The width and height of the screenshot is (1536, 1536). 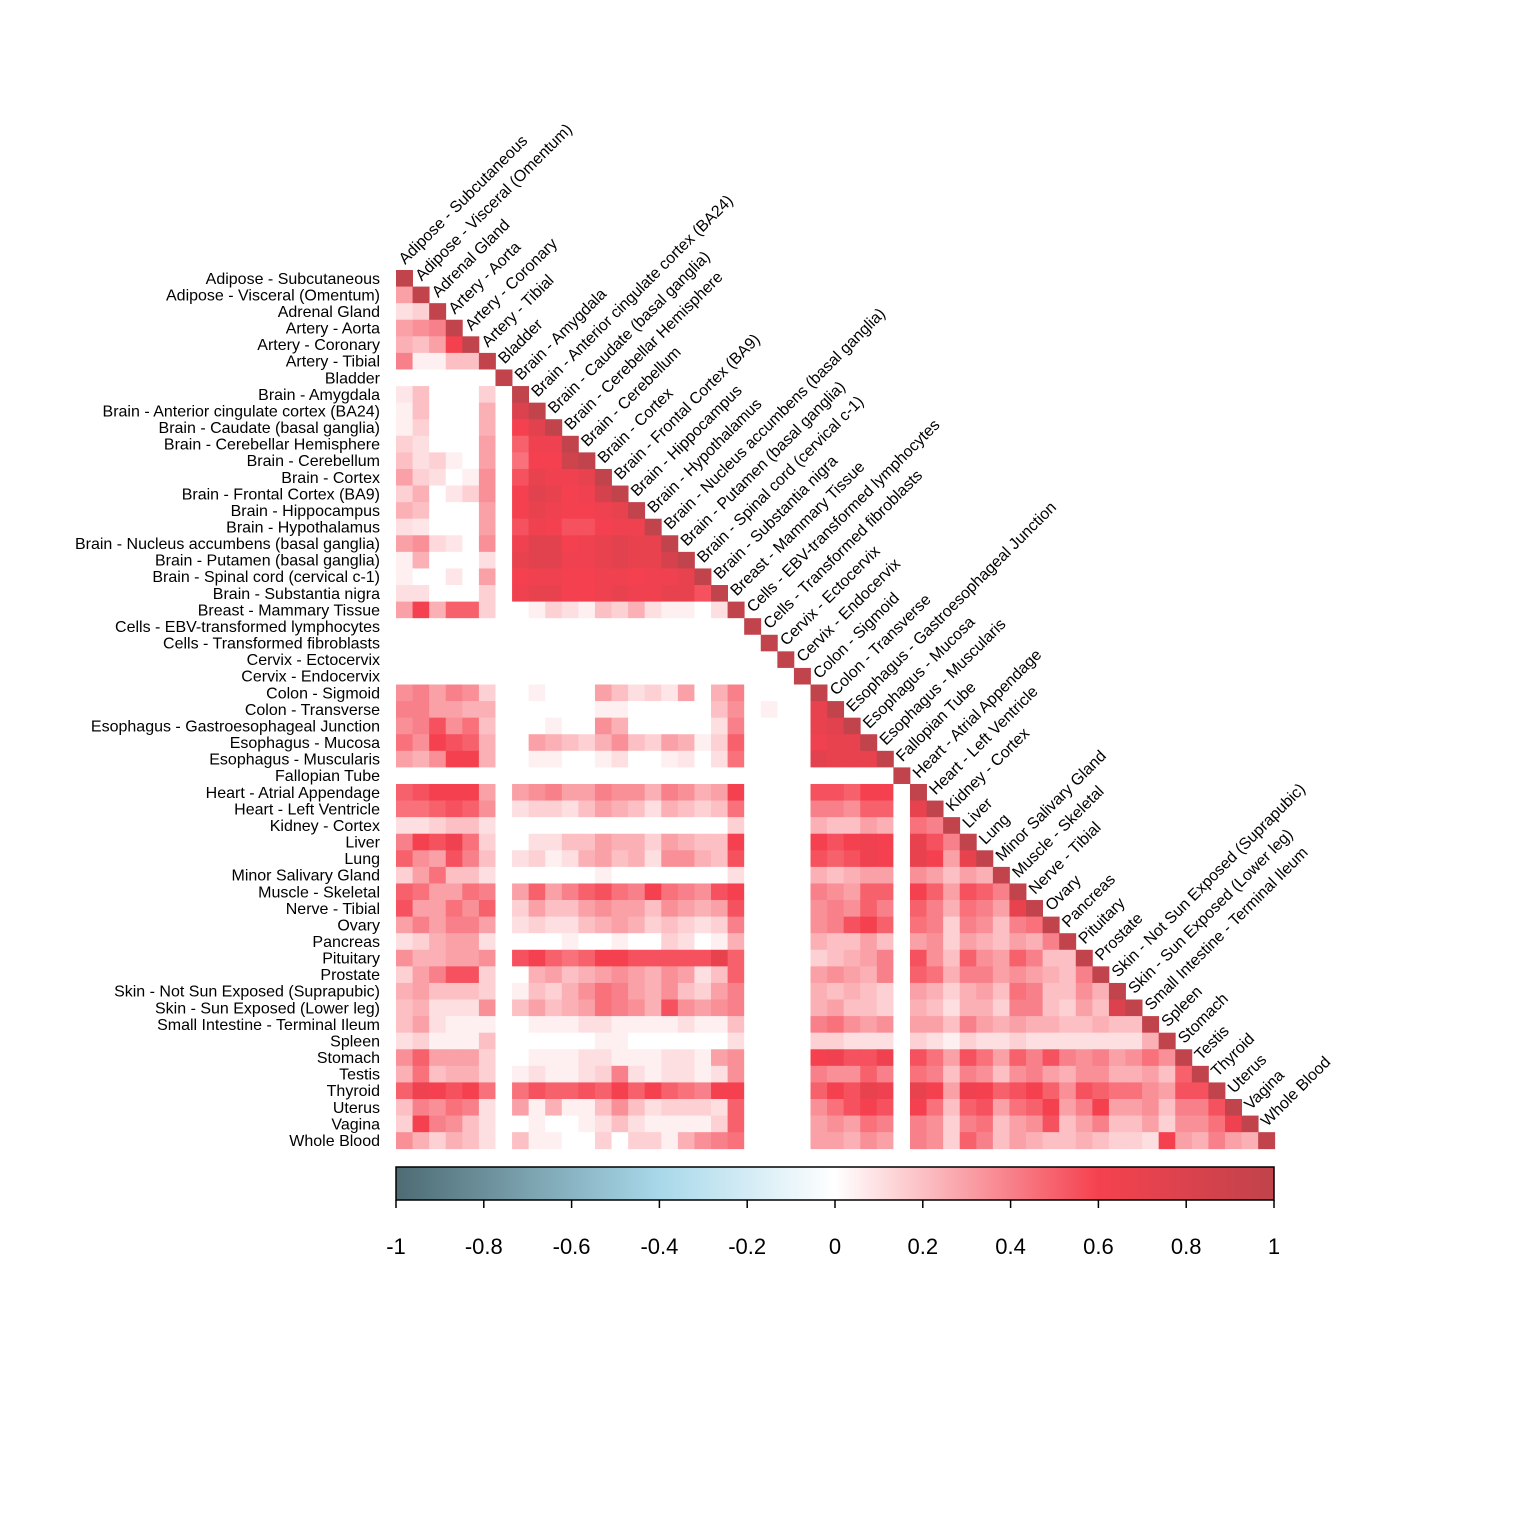 I want to click on colorbar-tick-label: -0.8, so click(x=484, y=1246).